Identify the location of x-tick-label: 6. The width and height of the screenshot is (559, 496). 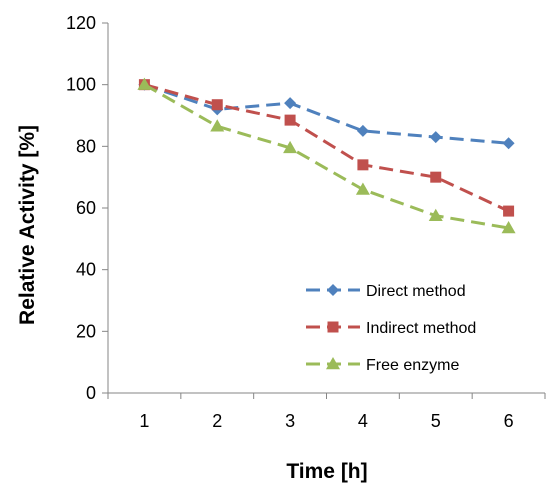
(509, 421).